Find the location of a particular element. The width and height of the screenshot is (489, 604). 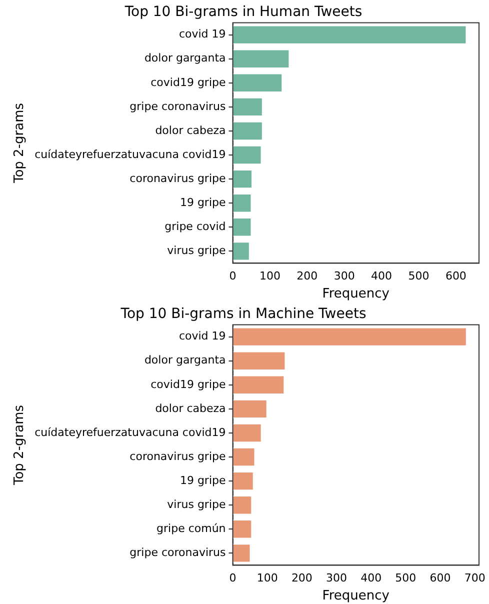

chart-title: Top 10 Bi-grams in Human Tweets is located at coordinates (243, 12).